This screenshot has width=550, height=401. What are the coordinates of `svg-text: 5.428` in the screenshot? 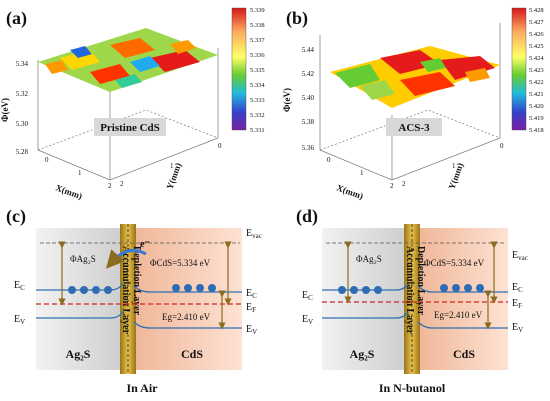 It's located at (536, 10).